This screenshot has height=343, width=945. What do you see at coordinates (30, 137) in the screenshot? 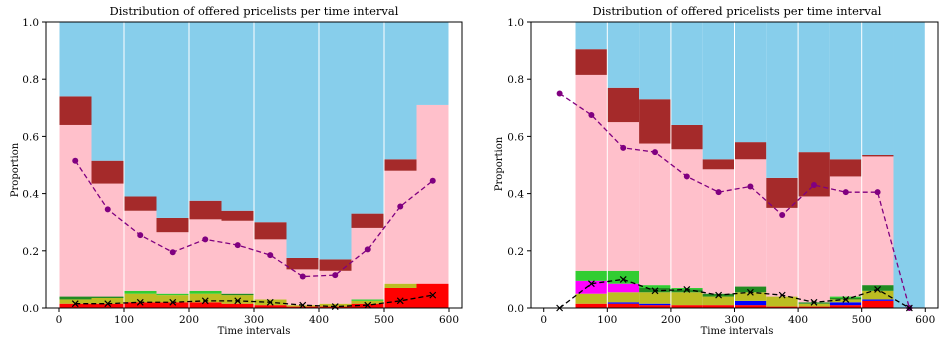
I see `y-tick-label: 0.6` at bounding box center [30, 137].